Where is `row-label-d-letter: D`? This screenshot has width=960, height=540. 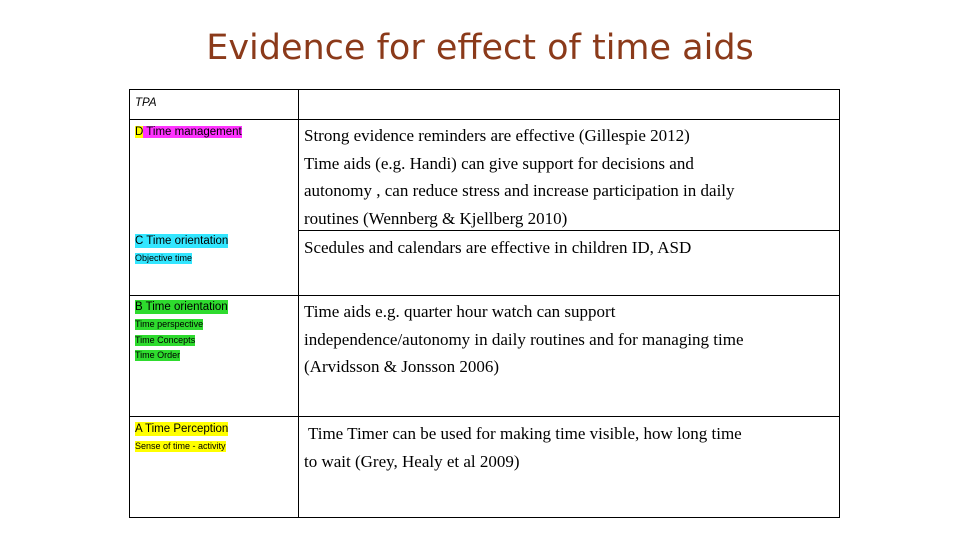
row-label-d-letter: D is located at coordinates (139, 132).